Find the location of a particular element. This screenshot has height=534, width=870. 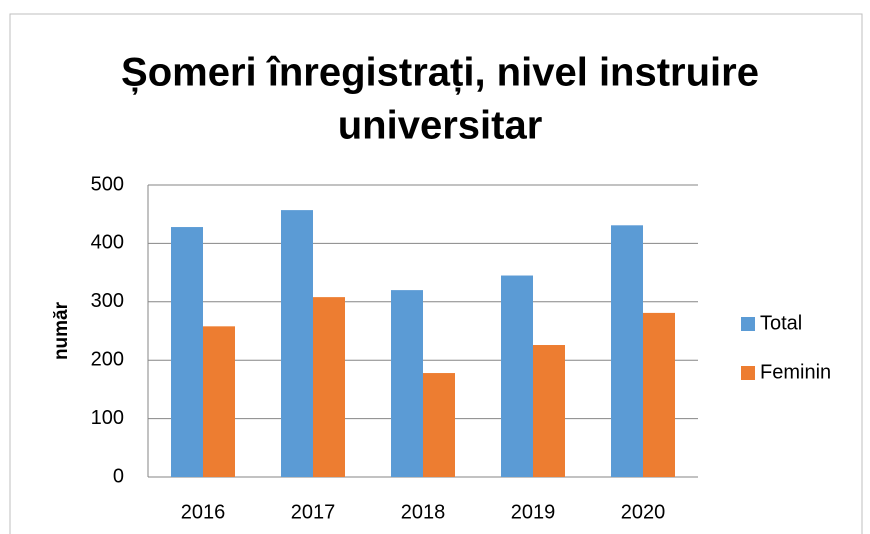

legend-label: Feminin is located at coordinates (795, 372).